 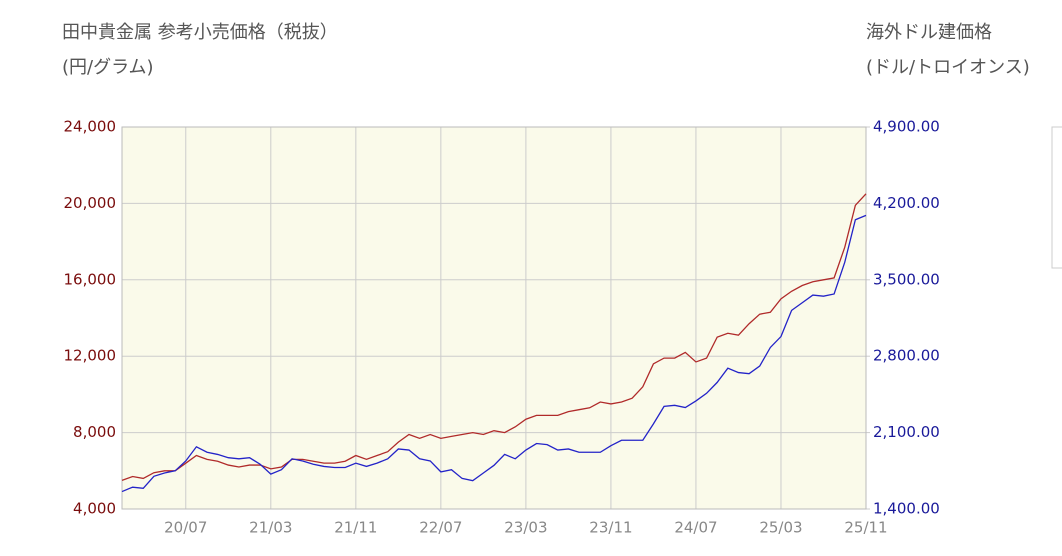 I want to click on x-tick-label: 21/03, so click(x=270, y=528).